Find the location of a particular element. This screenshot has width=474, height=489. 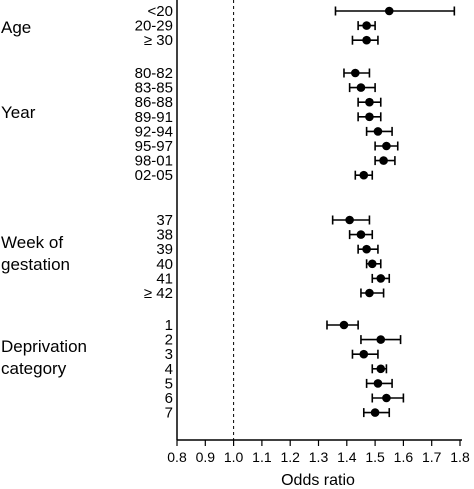

group-label: Age is located at coordinates (16, 27).